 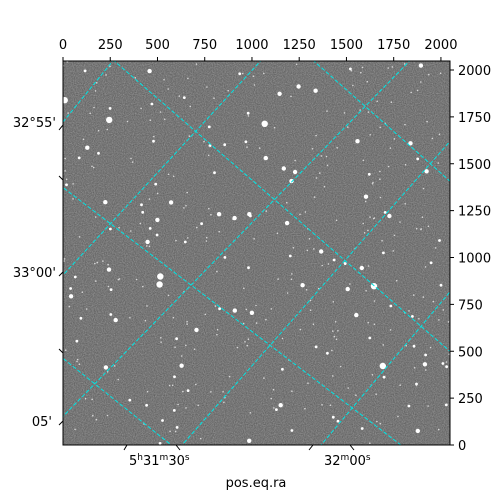 I want to click on top-tick-label: 0, so click(x=63, y=45).